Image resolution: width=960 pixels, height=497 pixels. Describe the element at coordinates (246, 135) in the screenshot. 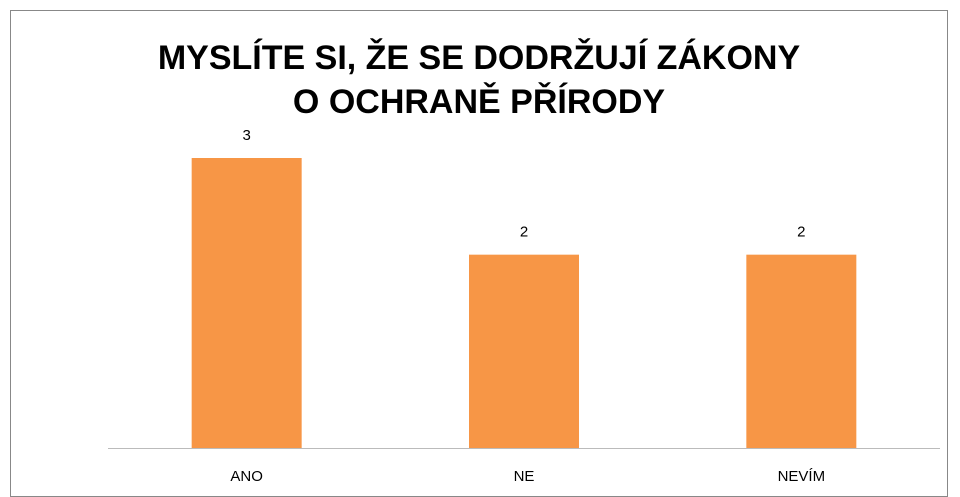

I see `value-label: 3` at that location.